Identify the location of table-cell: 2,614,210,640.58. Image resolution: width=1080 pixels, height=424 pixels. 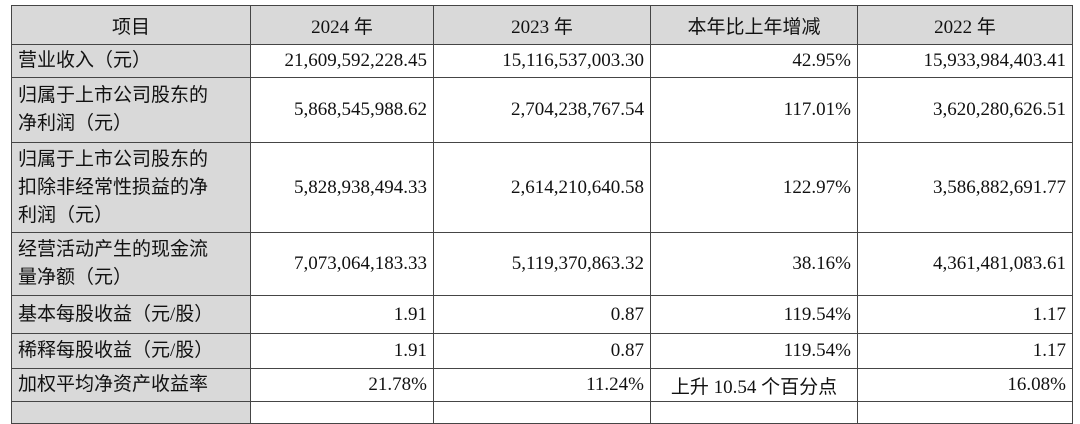
(542, 187).